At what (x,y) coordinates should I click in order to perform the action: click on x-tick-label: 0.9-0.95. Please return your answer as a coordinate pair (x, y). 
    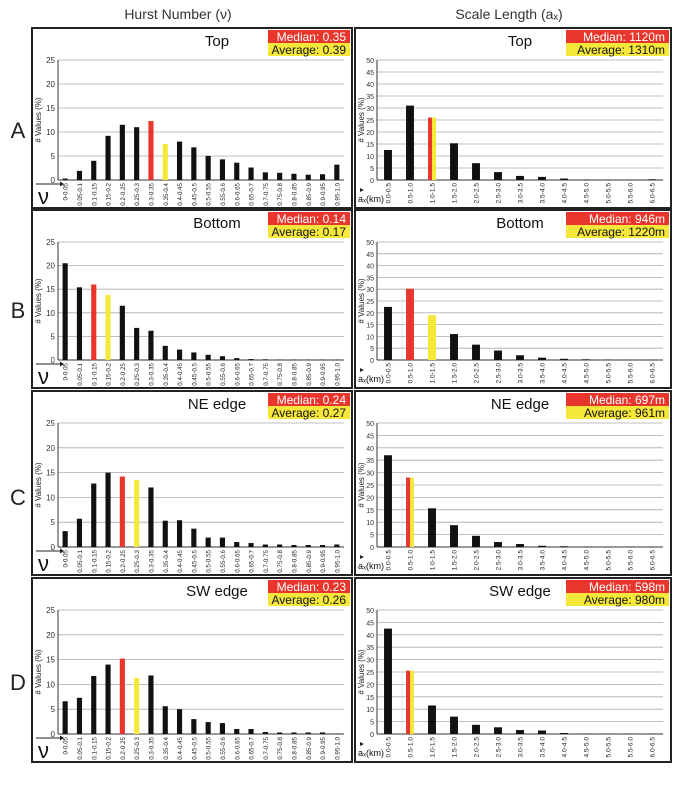
    Looking at the image, I should click on (323, 373).